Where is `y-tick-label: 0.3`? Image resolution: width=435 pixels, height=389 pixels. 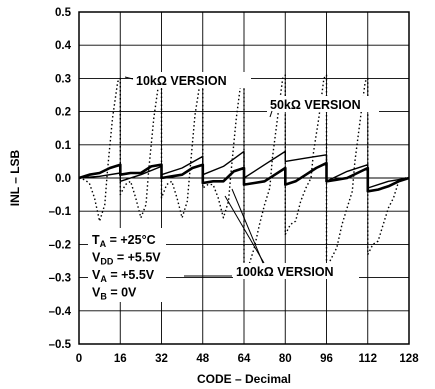
y-tick-label: 0.3 is located at coordinates (63, 79).